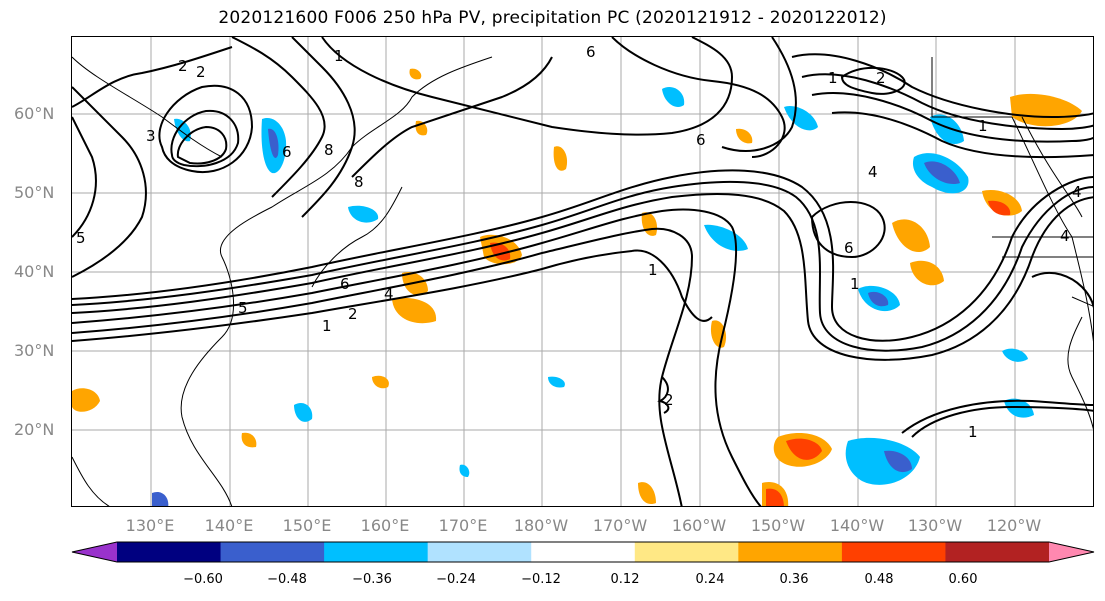  I want to click on lon-label-150w: 150°W, so click(778, 525).